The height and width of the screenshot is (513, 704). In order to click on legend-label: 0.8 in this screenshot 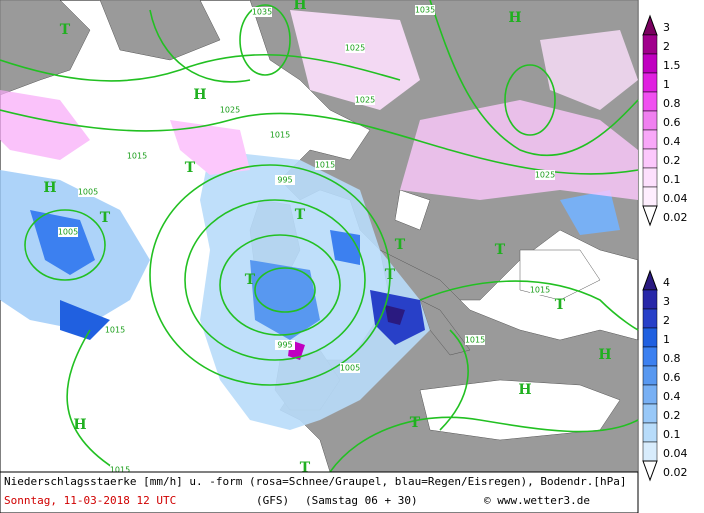, I will do `click(672, 358)`.